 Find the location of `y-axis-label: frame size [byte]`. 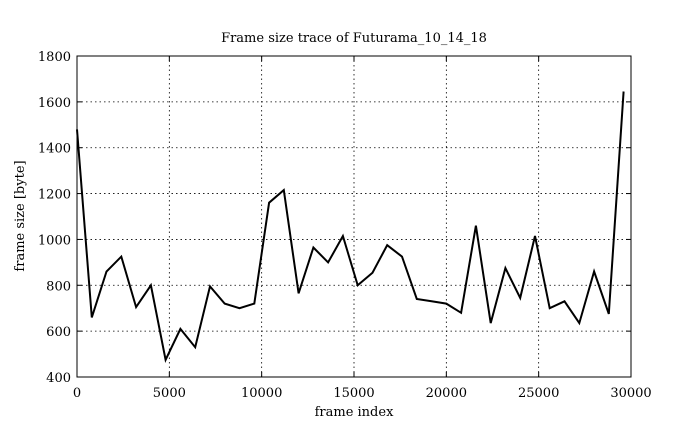

y-axis-label: frame size [byte] is located at coordinates (20, 215).